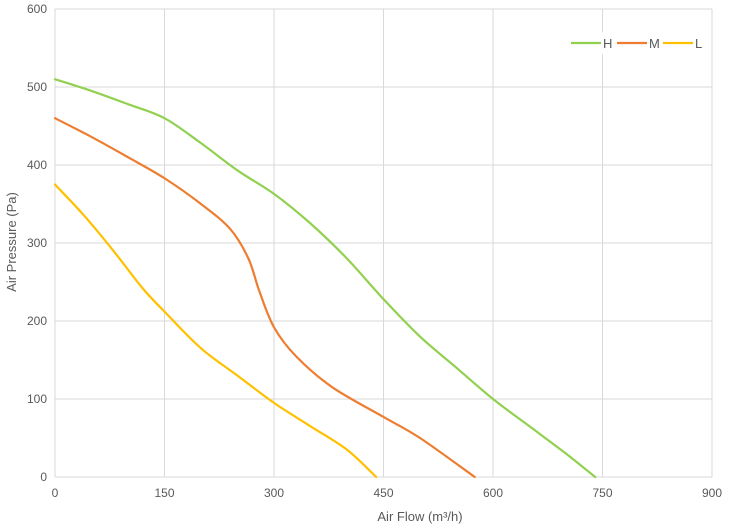 The image size is (748, 529). Describe the element at coordinates (37, 9) in the screenshot. I see `y-tick-label: 600` at that location.